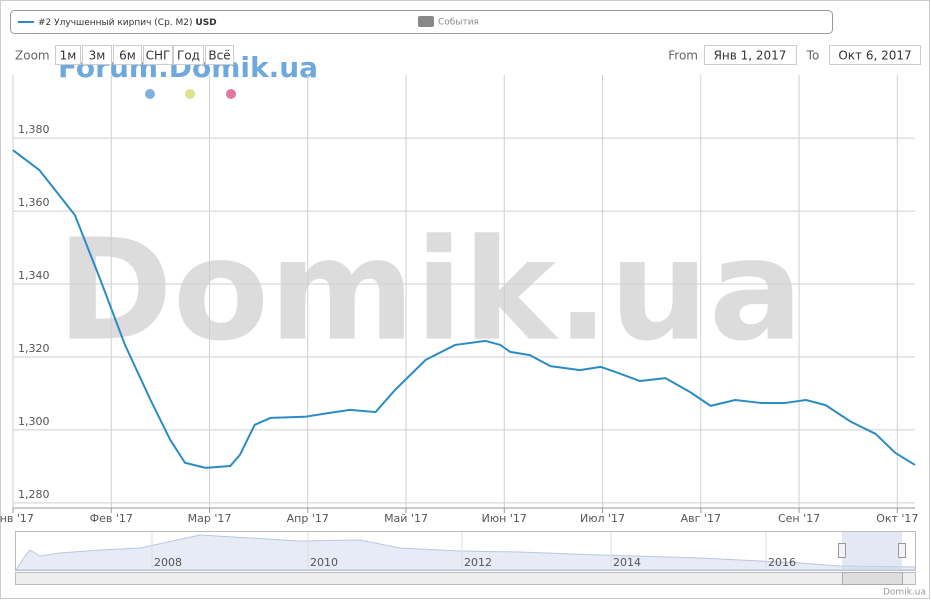  I want to click on x-tick-label: Сен '17, so click(799, 518).